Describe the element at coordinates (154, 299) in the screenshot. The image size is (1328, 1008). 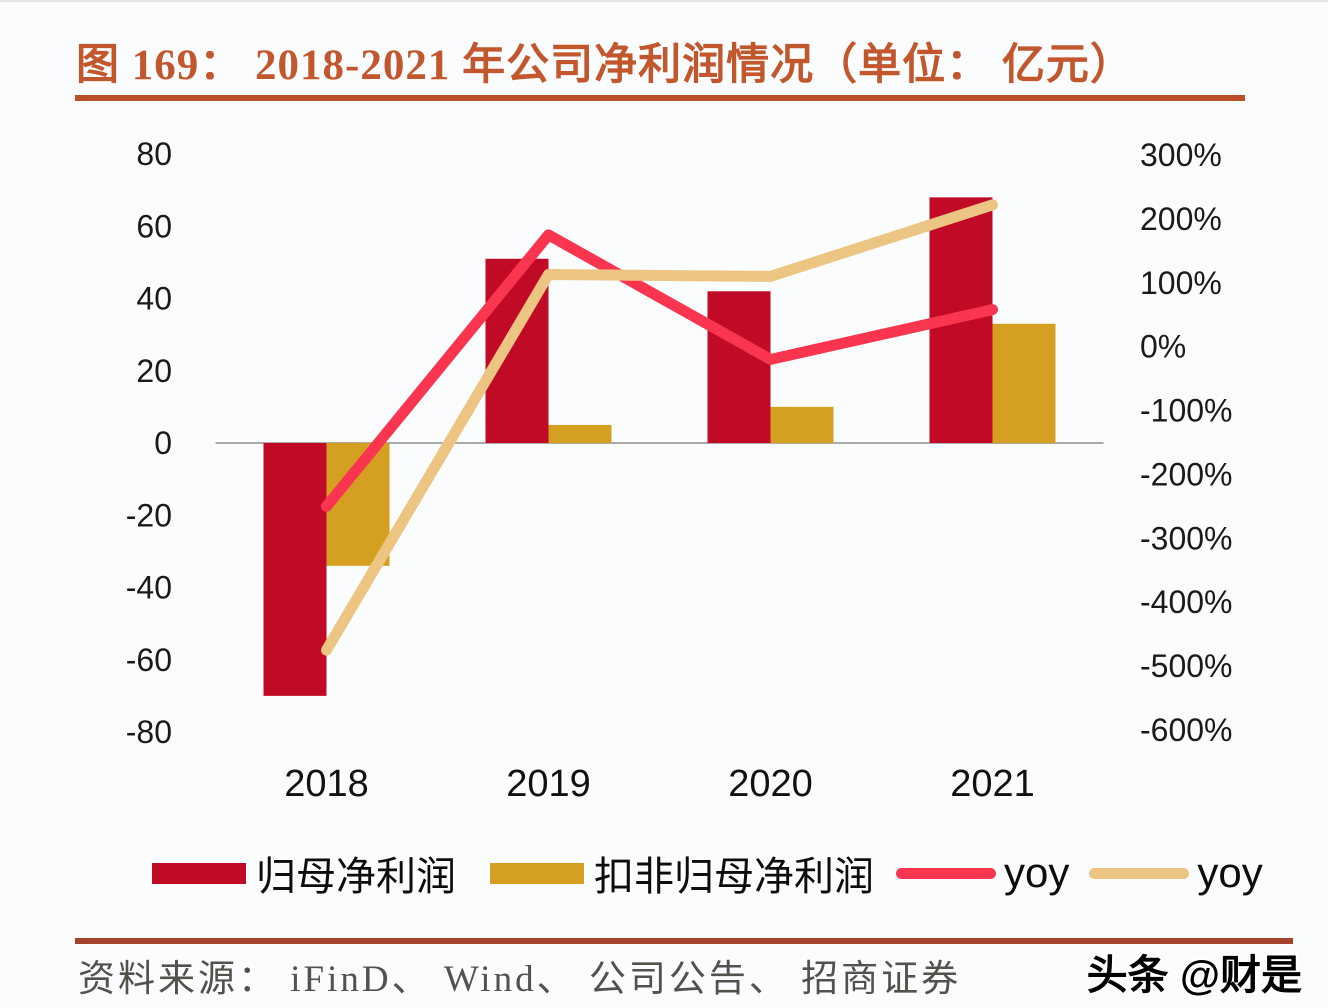
I see `left-axis-tick-40: 40` at that location.